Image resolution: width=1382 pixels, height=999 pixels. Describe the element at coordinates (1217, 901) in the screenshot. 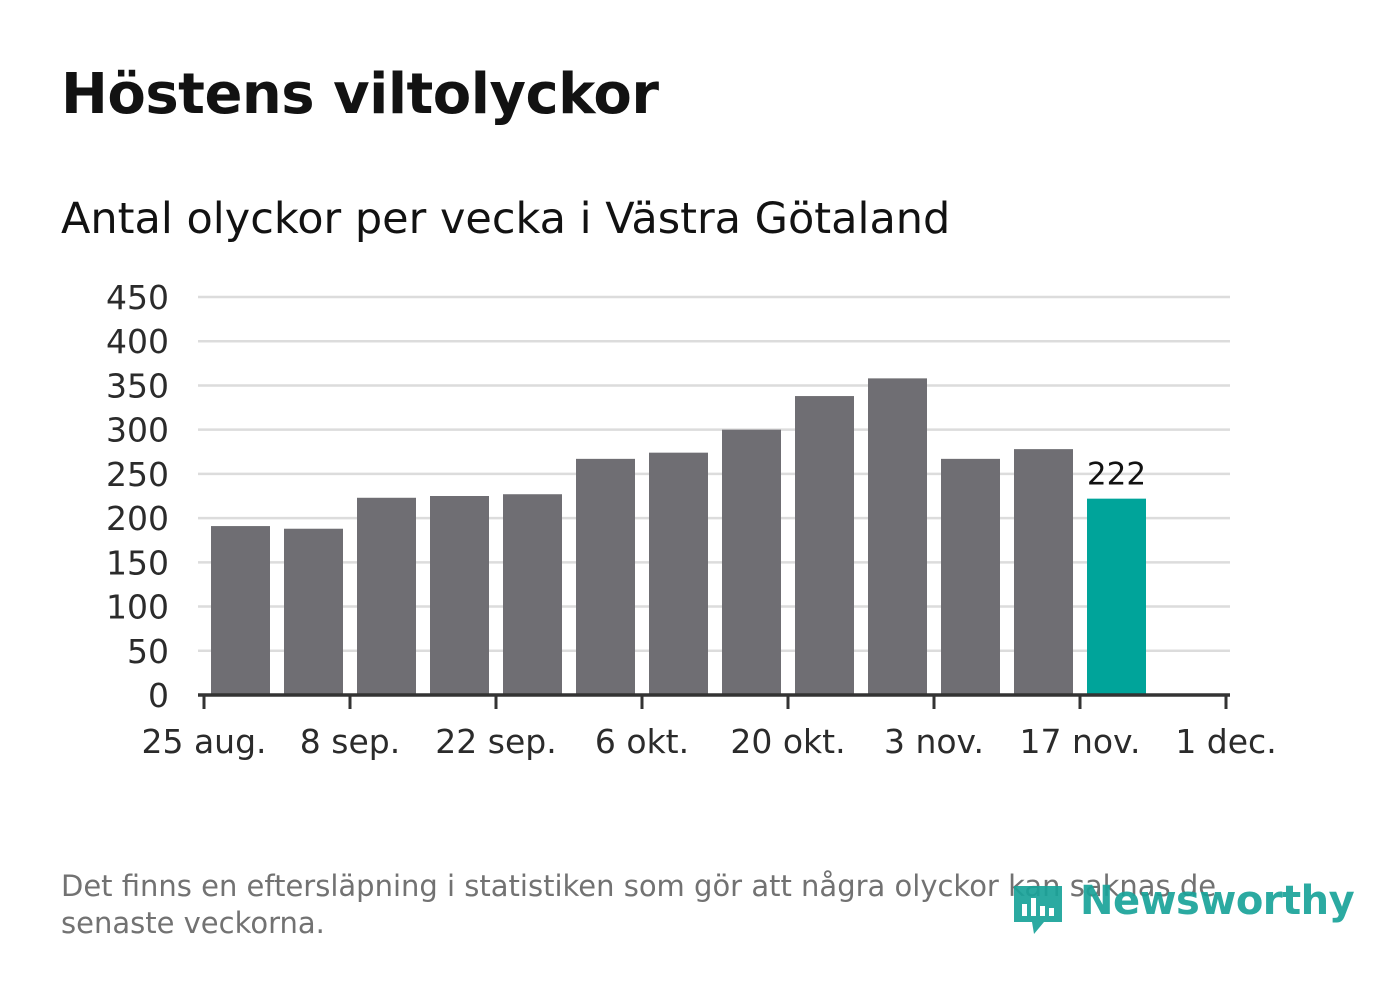

I see `newsworthy-logo-text: Newsworthy` at that location.